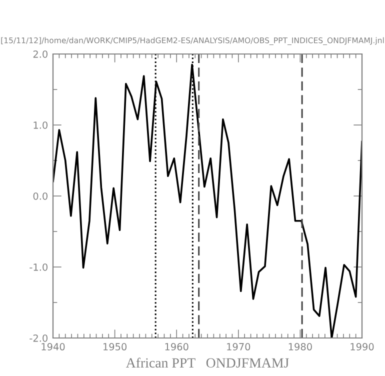 Image resolution: width=385 pixels, height=376 pixels. I want to click on x-tick-label: 1970, so click(238, 346).